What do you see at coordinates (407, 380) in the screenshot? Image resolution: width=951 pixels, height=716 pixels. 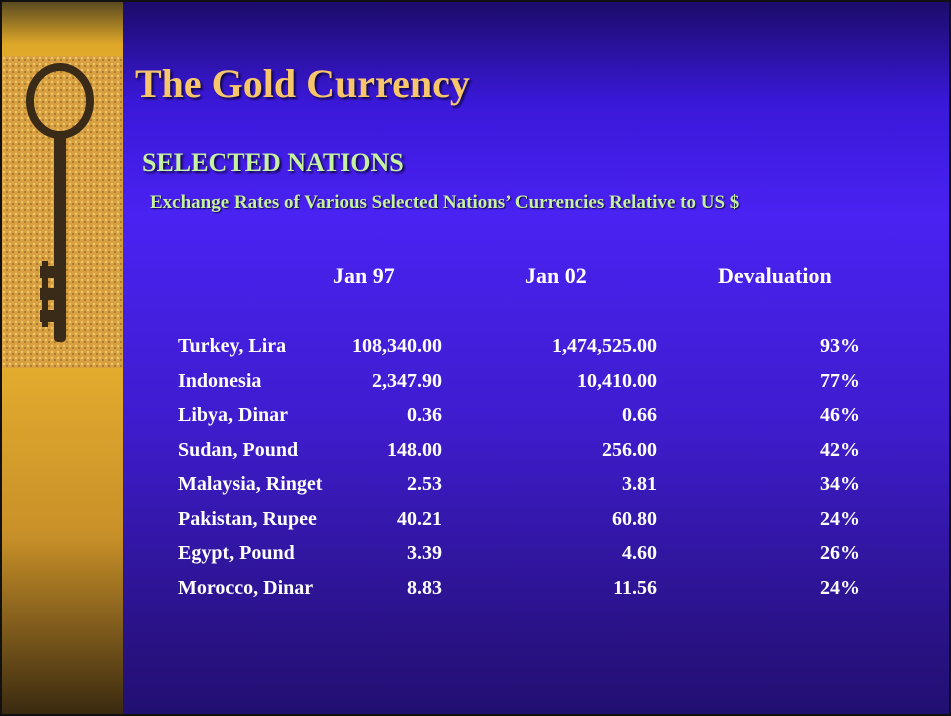 I see `cell: 2,347.90` at bounding box center [407, 380].